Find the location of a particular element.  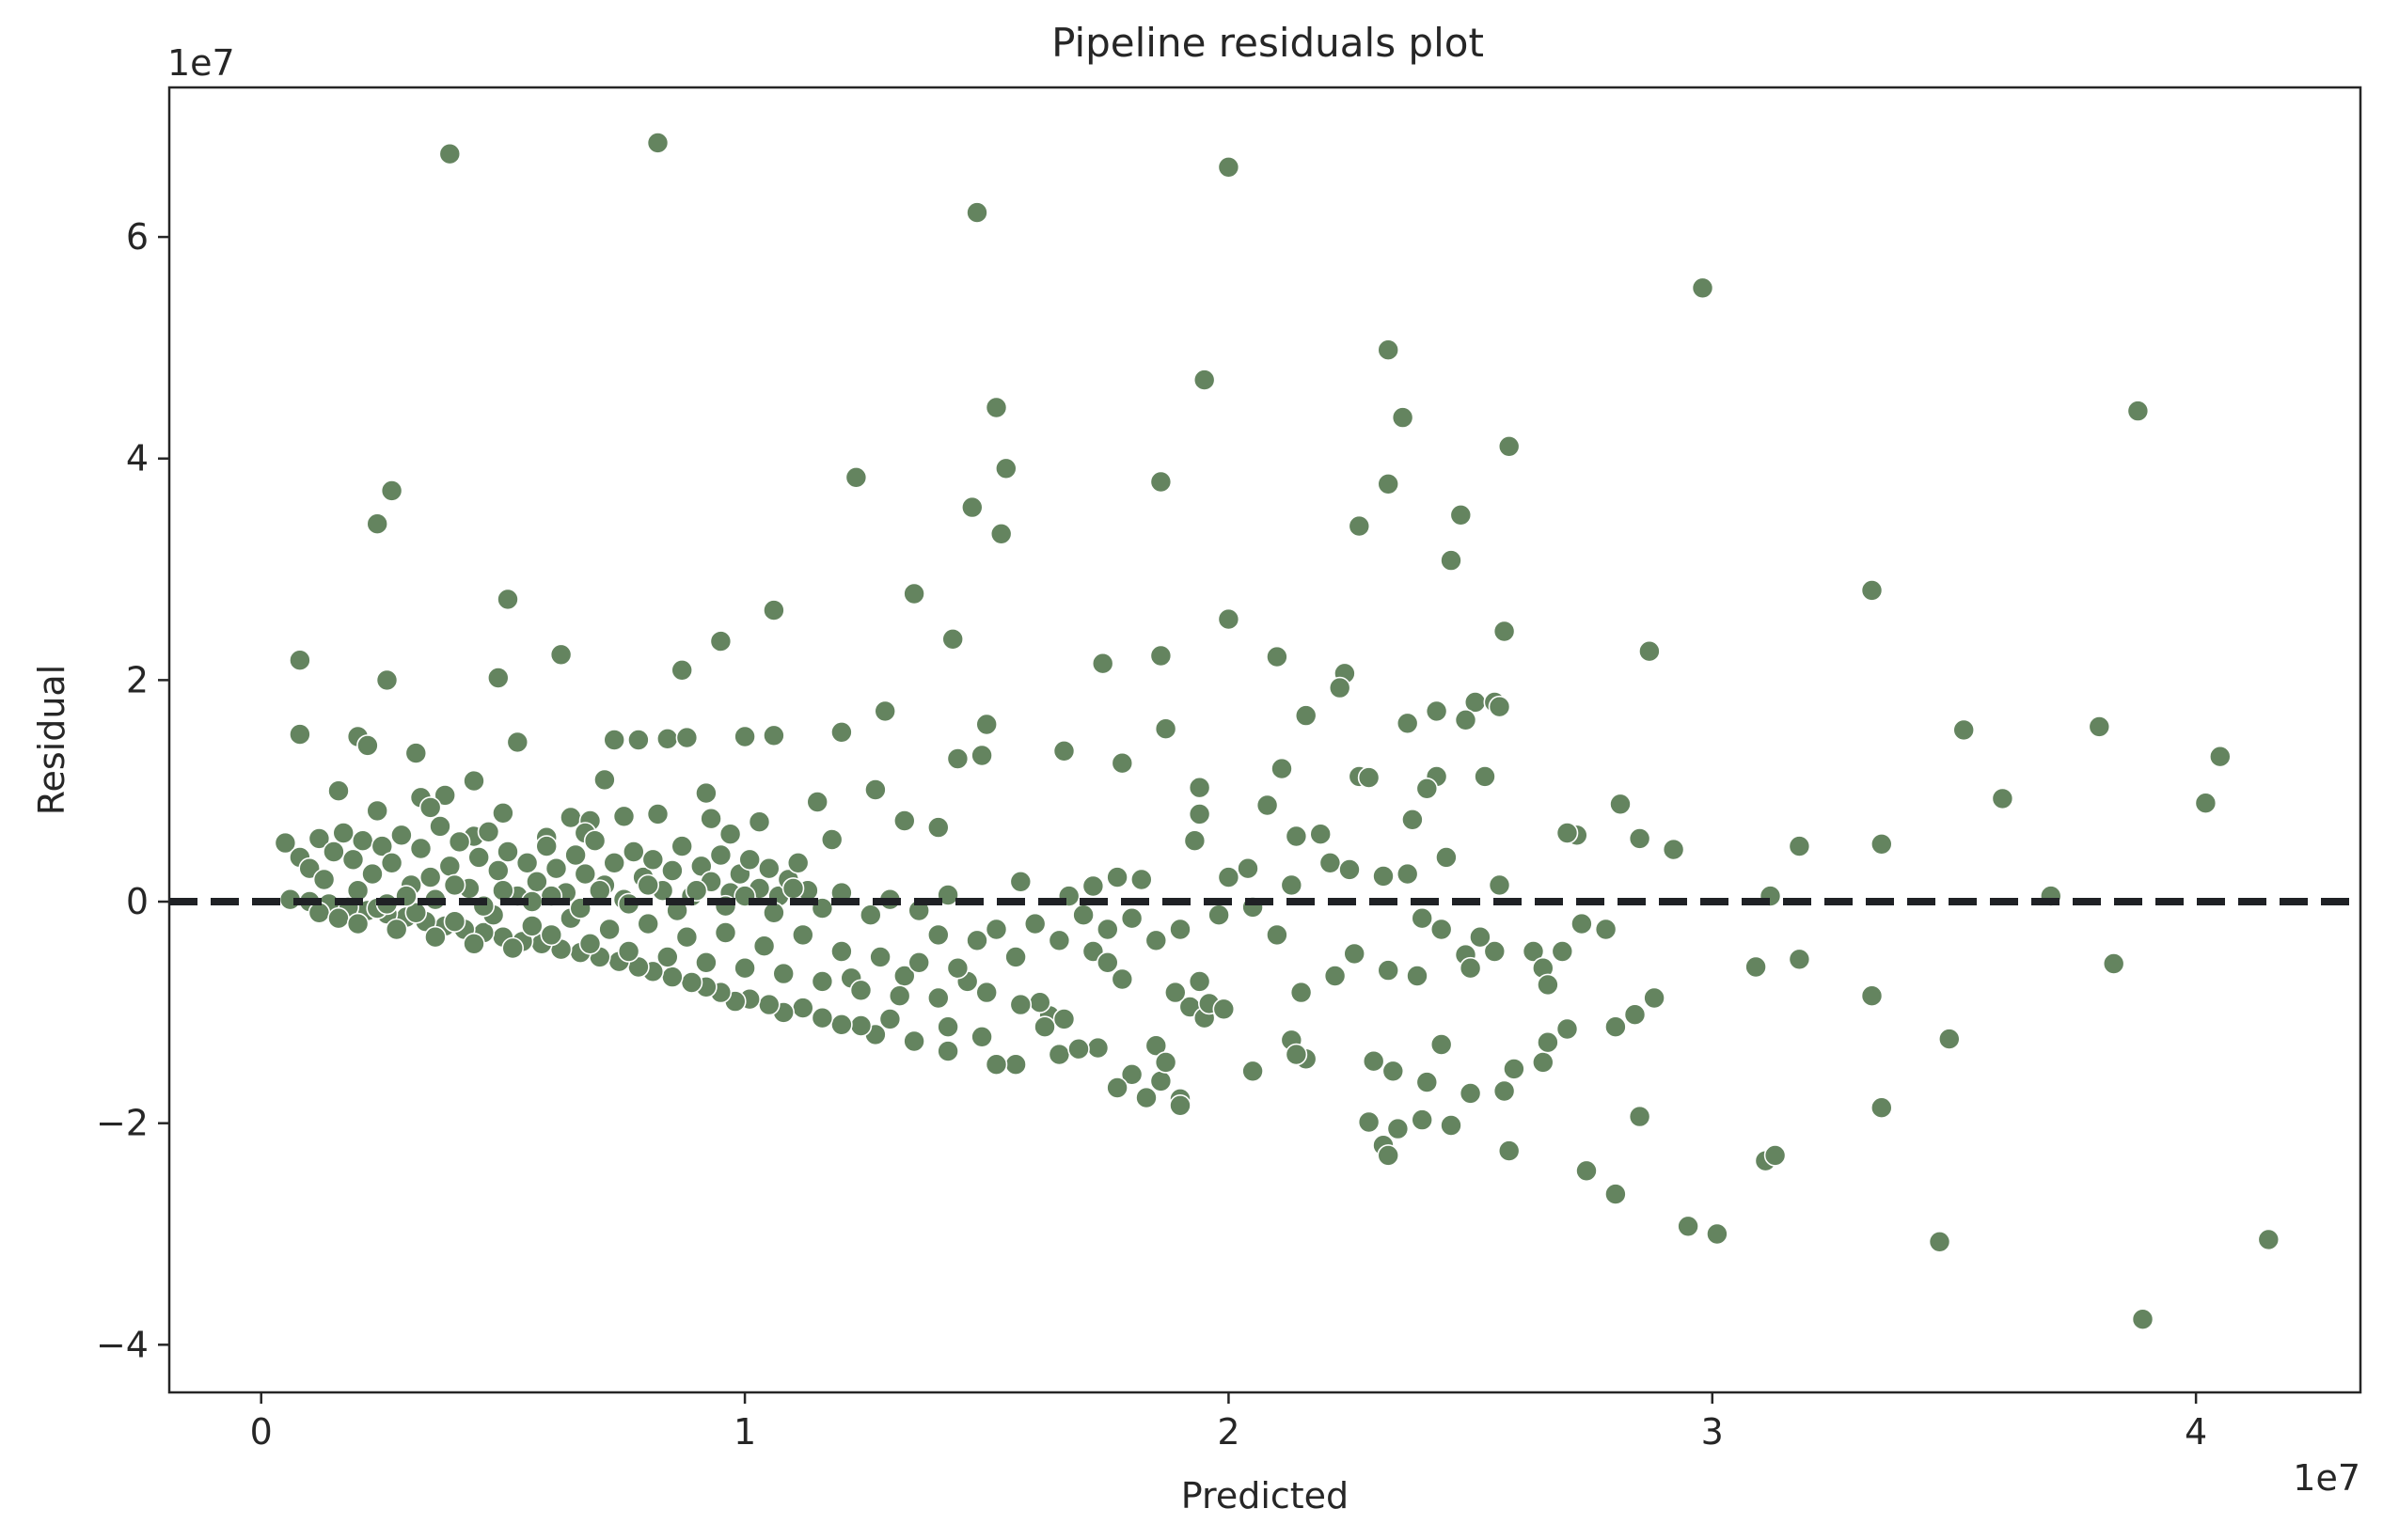

y-tick-label: 2 is located at coordinates (137, 679).